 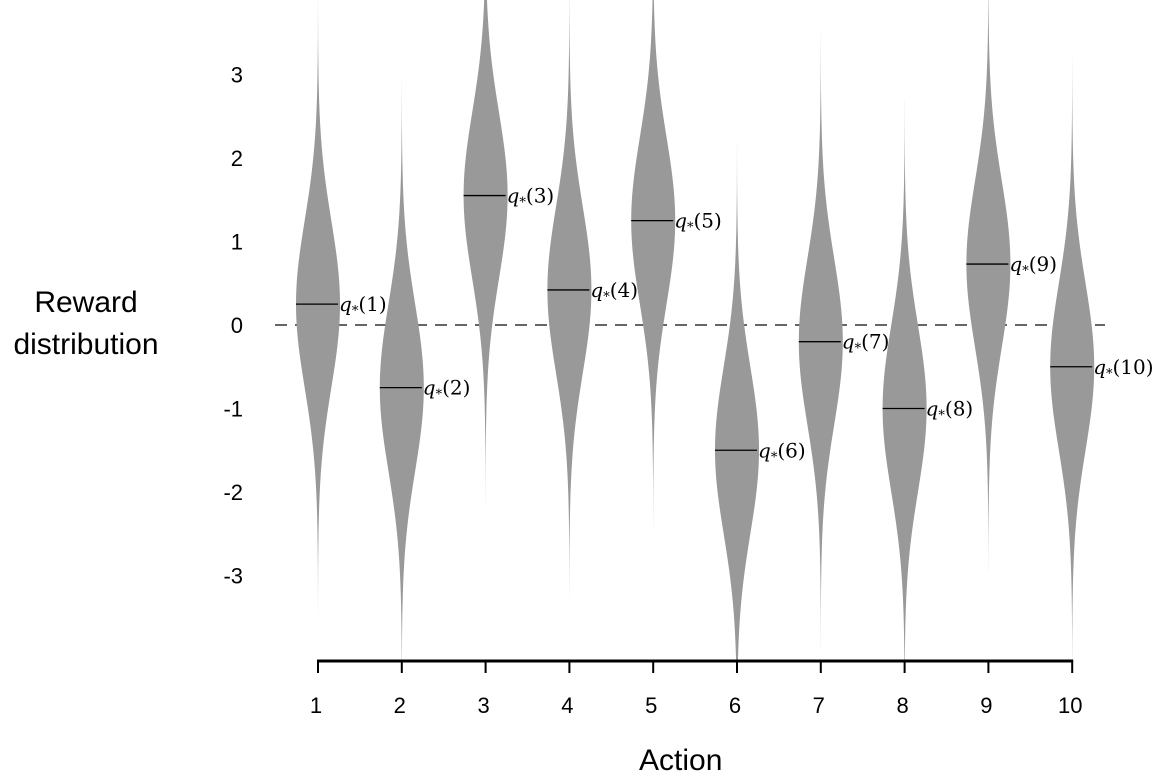 I want to click on y-tick-label: 1, so click(x=237, y=242).